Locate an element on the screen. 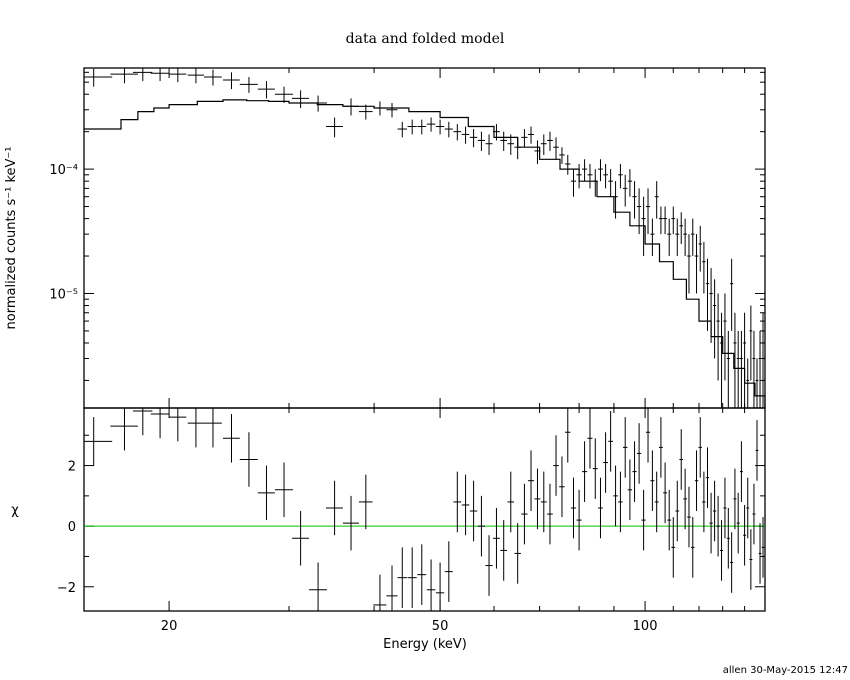 Image resolution: width=850 pixels, height=680 pixels. y-axis-label-residuals: χ is located at coordinates (15, 510).